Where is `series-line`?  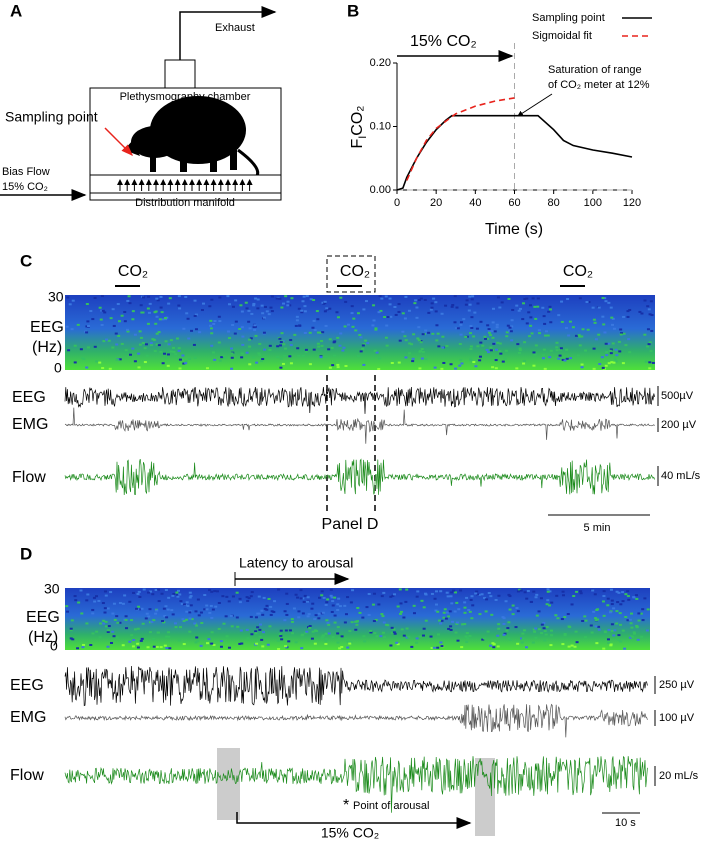
series-line is located at coordinates (460, 139).